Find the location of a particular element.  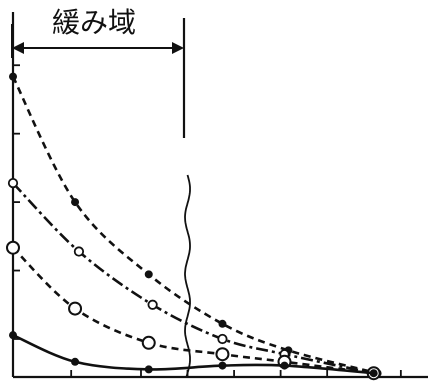

annotation-label: 緩み域 is located at coordinates (94, 22).